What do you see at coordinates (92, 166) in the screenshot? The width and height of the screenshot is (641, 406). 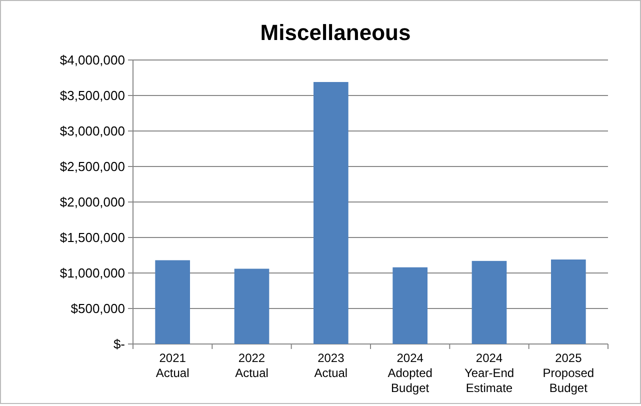 I see `y-tick-label: $2,500,000` at bounding box center [92, 166].